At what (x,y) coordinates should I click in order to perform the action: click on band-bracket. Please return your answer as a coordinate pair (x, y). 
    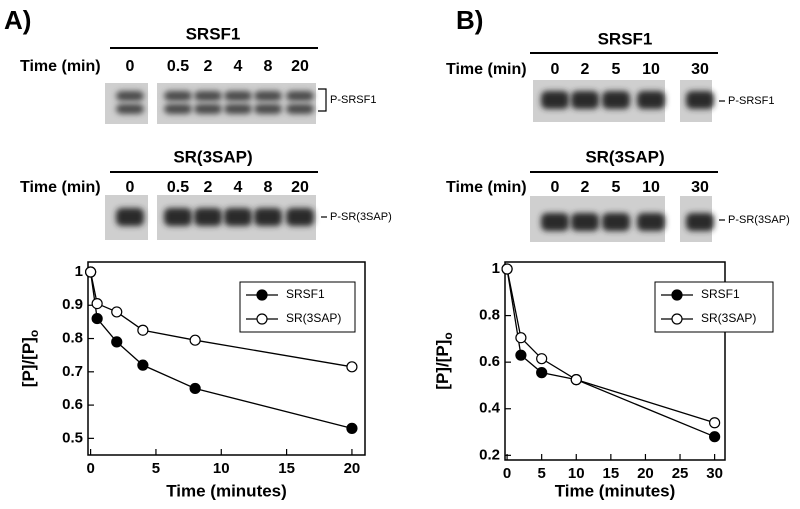
    Looking at the image, I should click on (322, 100).